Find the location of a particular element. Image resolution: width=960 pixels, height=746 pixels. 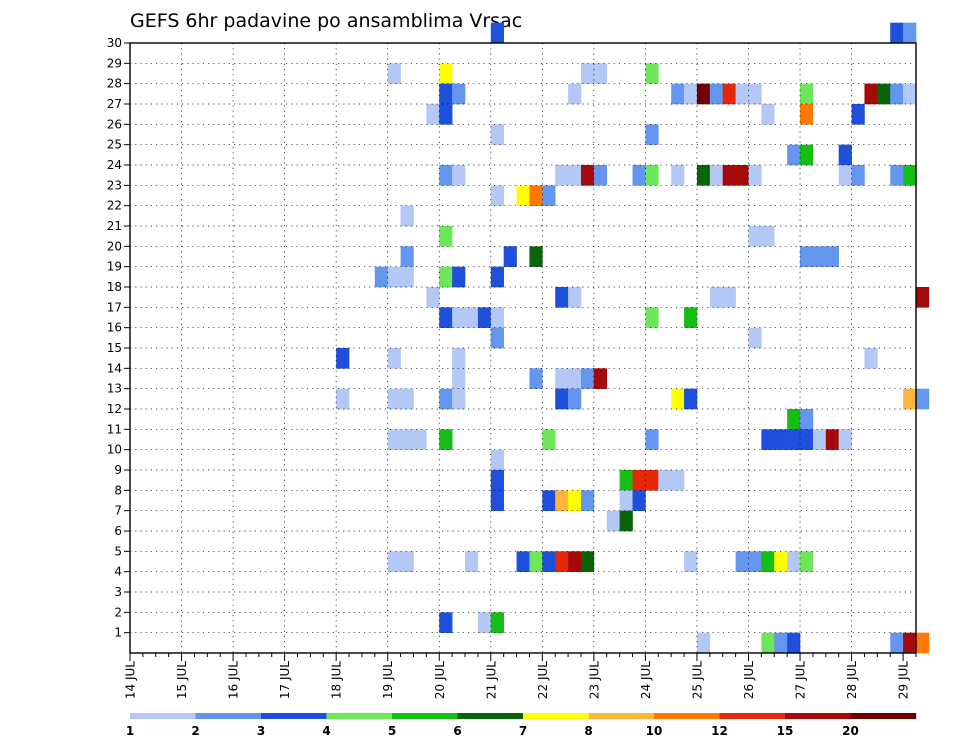

y-tick-label: 13 is located at coordinates (114, 389).